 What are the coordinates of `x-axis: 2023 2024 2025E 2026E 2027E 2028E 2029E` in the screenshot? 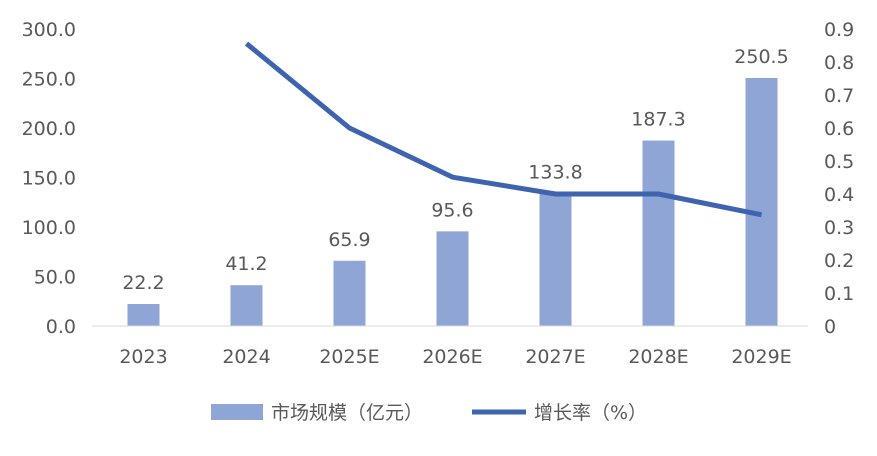 It's located at (455, 357).